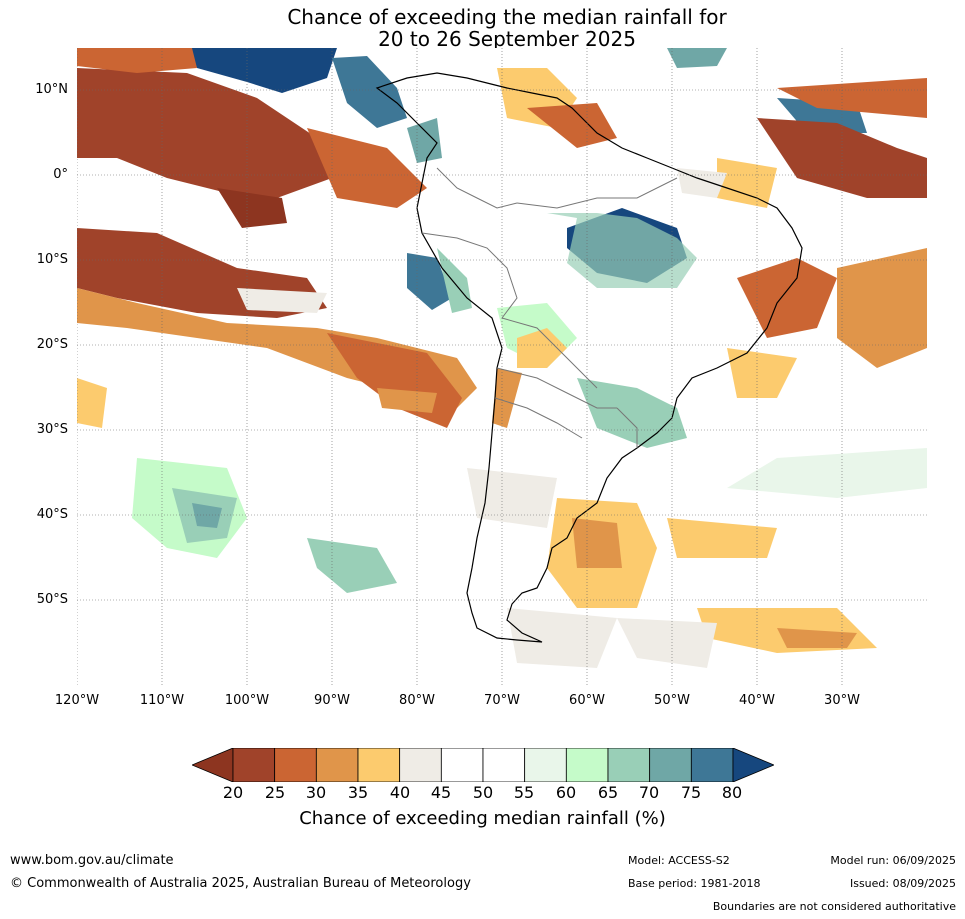  Describe the element at coordinates (275, 792) in the screenshot. I see `colorbar-tick-25: 25` at that location.